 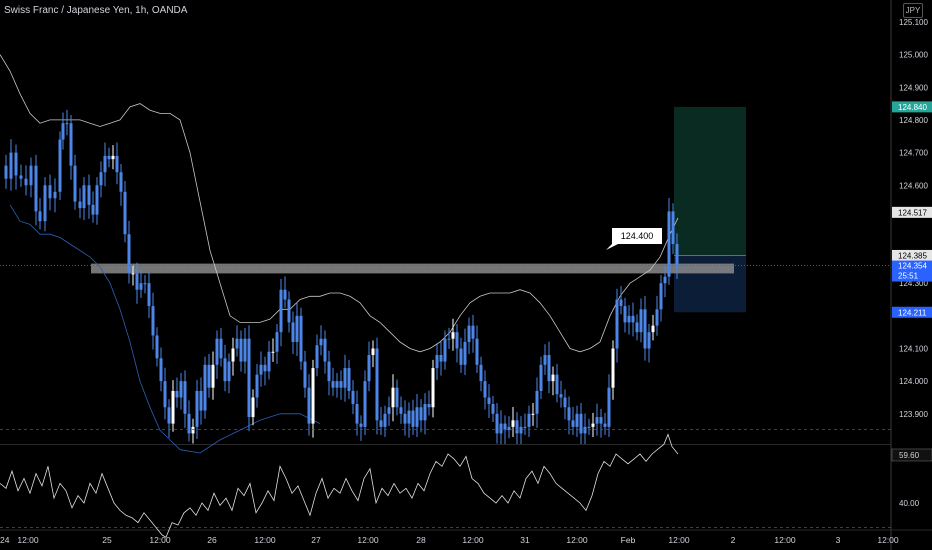 What do you see at coordinates (912, 271) in the screenshot?
I see `current-price-tag-bg` at bounding box center [912, 271].